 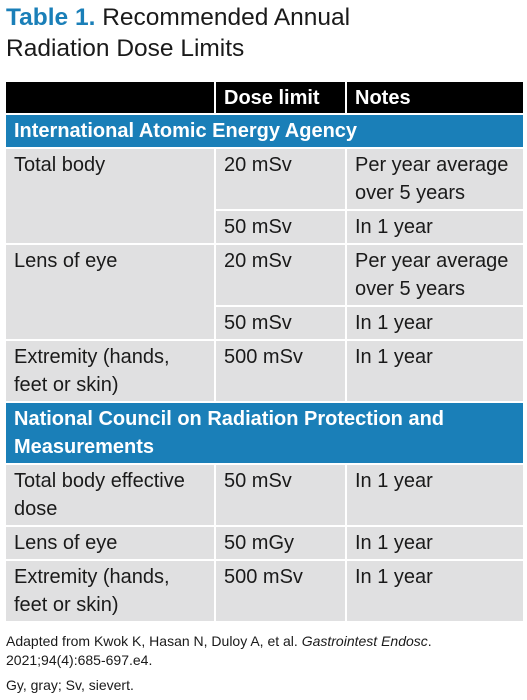 I want to click on header-notes: Notes, so click(x=435, y=97).